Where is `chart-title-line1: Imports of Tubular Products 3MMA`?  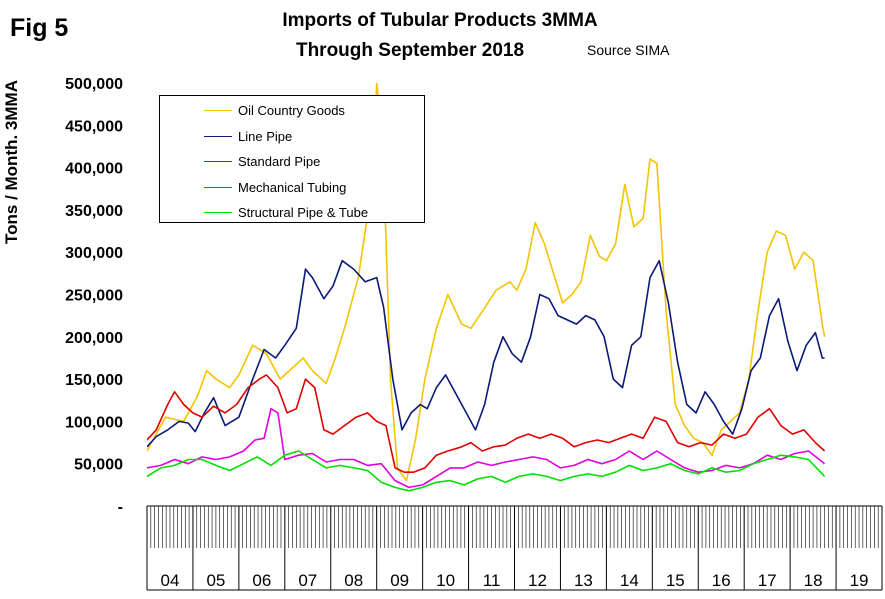
chart-title-line1: Imports of Tubular Products 3MMA is located at coordinates (440, 20).